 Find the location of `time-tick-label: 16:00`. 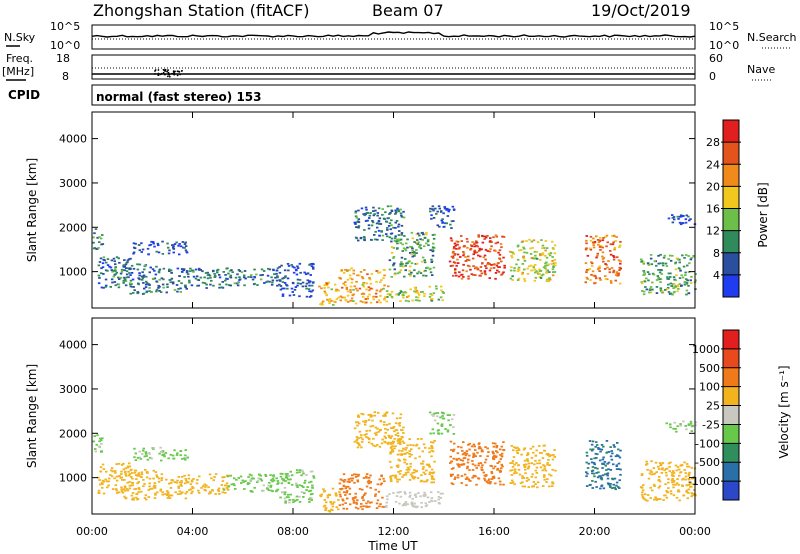

time-tick-label: 16:00 is located at coordinates (494, 531).